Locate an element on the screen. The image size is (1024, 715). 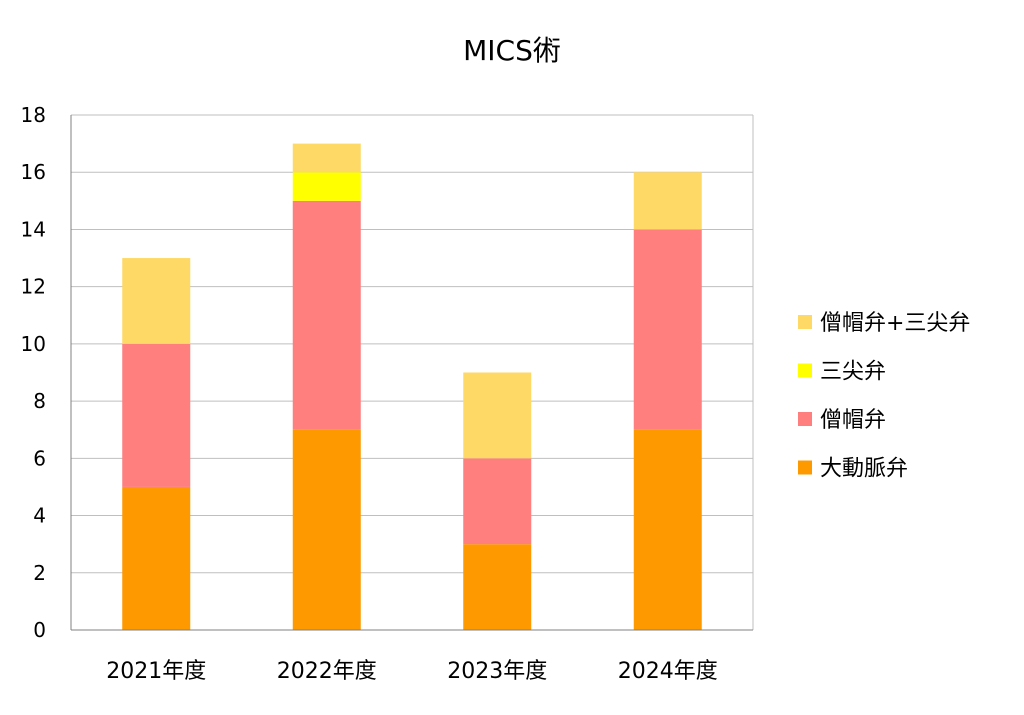
y-tick-label: 14 is located at coordinates (33, 229).